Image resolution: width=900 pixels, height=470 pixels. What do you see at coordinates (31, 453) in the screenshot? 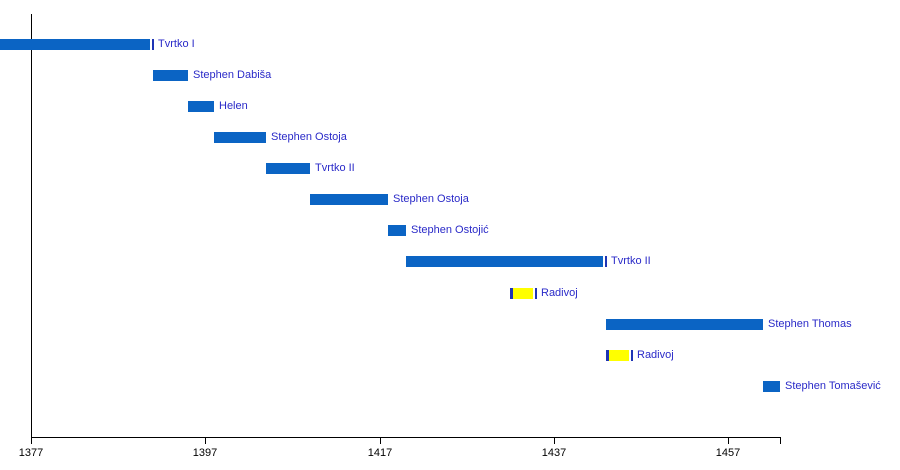
I see `x-tick-label-1377: 1377` at bounding box center [31, 453].